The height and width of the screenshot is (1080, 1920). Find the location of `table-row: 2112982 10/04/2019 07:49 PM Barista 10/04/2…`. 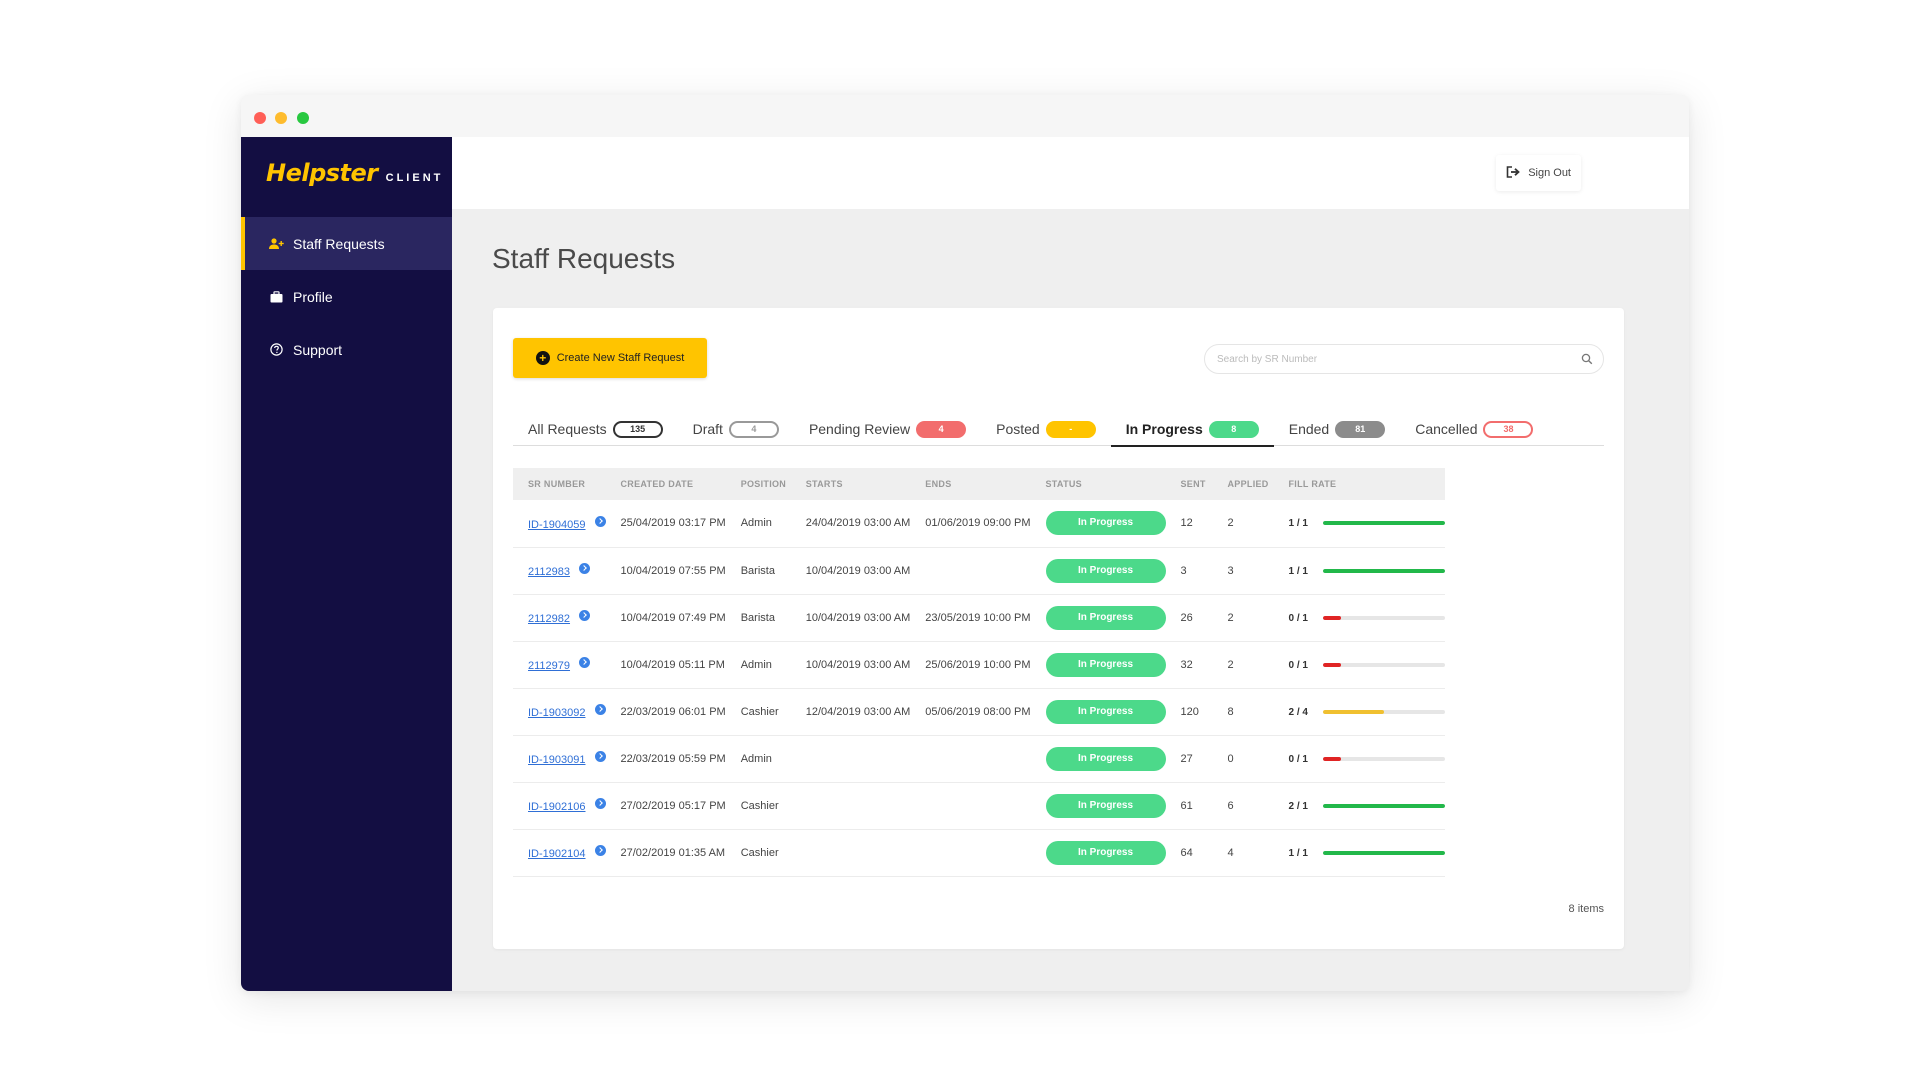

table-row: 2112982 10/04/2019 07:49 PM Barista 10/04/2… is located at coordinates (979, 618).